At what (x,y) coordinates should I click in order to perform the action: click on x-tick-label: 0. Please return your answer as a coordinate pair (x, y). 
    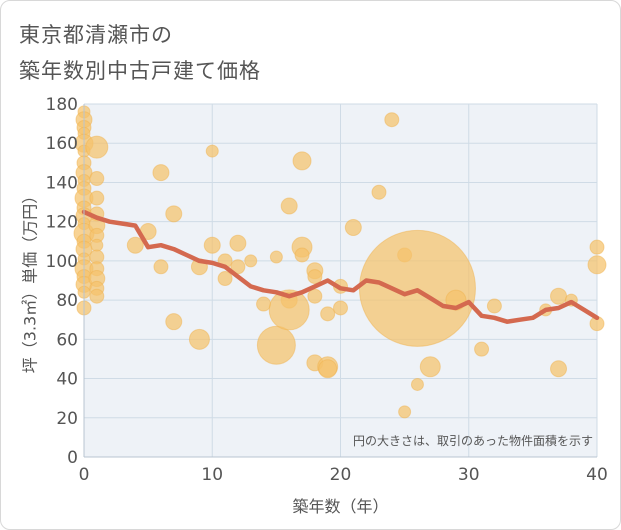
    Looking at the image, I should click on (84, 475).